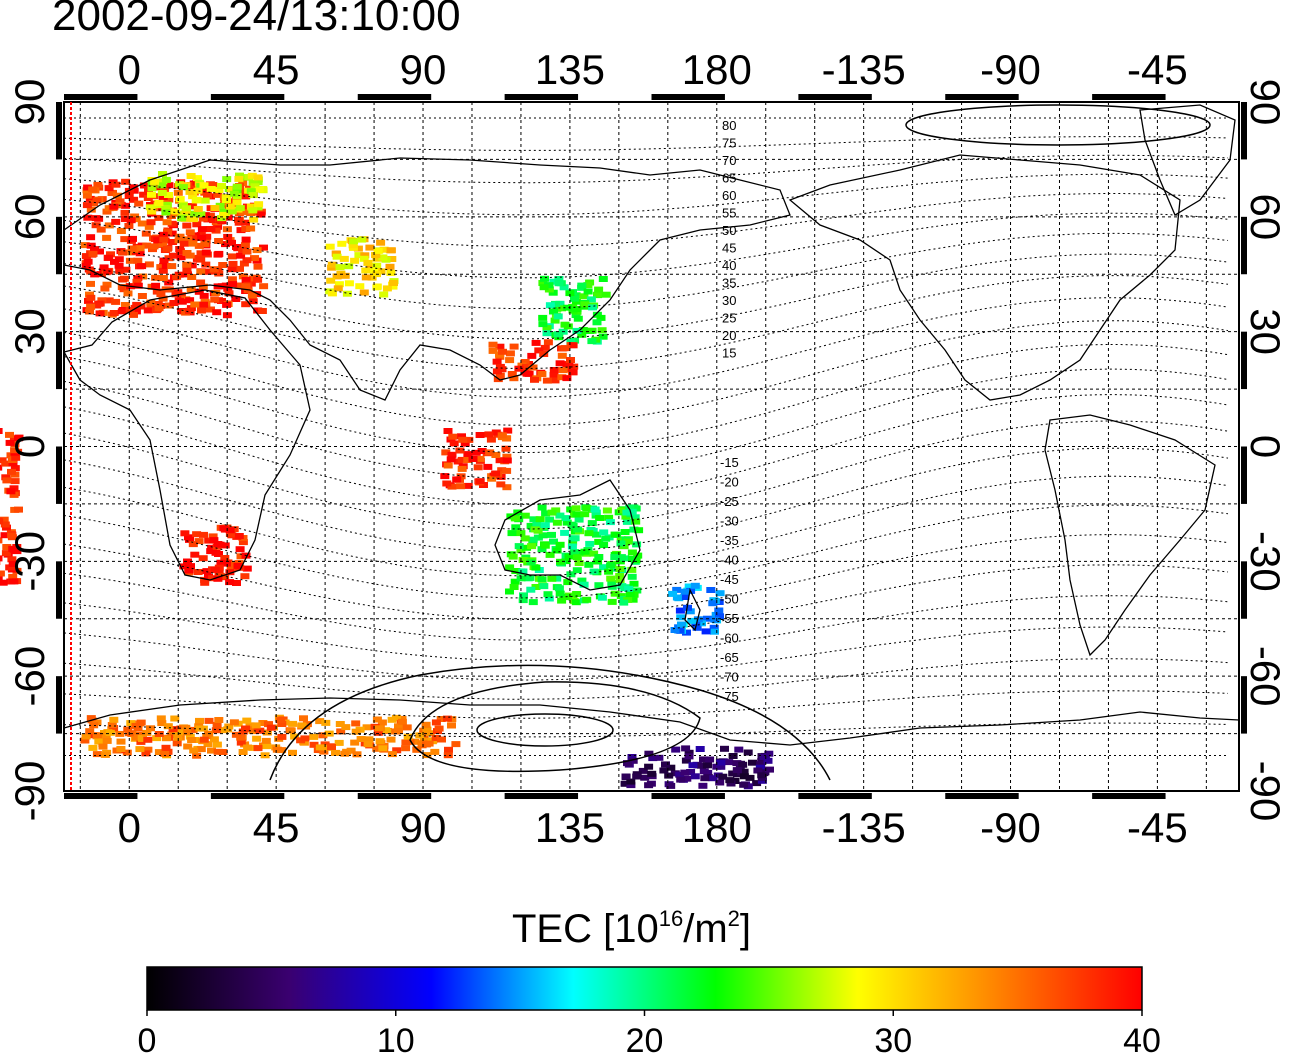  I want to click on coast-australia, so click(567, 535).